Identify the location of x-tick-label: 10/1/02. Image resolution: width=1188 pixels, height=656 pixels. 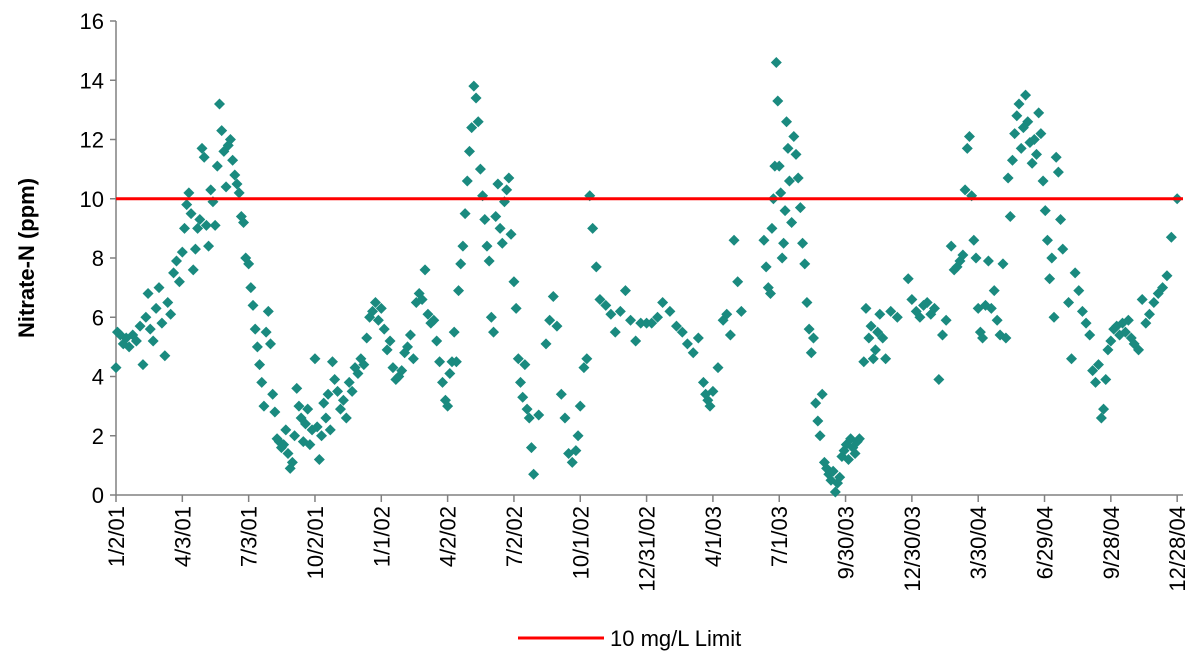
(580, 542).